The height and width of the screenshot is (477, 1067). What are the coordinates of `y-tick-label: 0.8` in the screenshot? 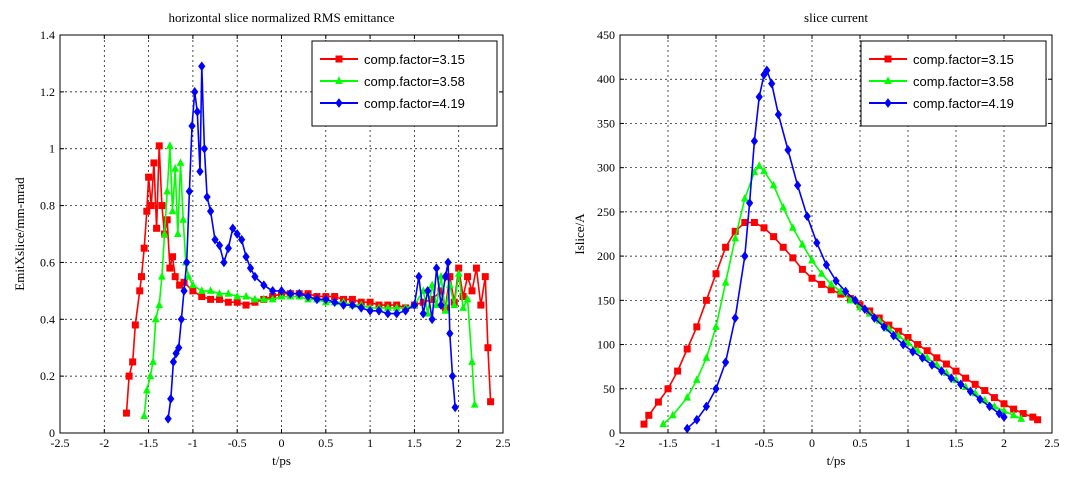 It's located at (47, 206).